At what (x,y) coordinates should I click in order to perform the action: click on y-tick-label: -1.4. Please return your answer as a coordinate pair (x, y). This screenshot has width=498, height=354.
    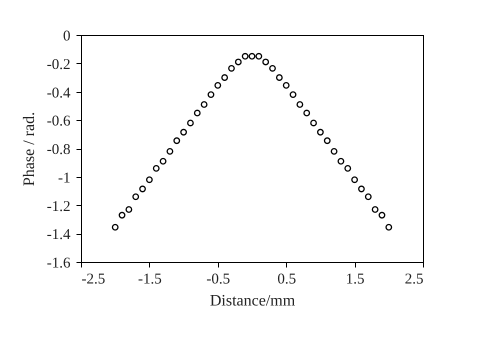
    Looking at the image, I should click on (58, 235).